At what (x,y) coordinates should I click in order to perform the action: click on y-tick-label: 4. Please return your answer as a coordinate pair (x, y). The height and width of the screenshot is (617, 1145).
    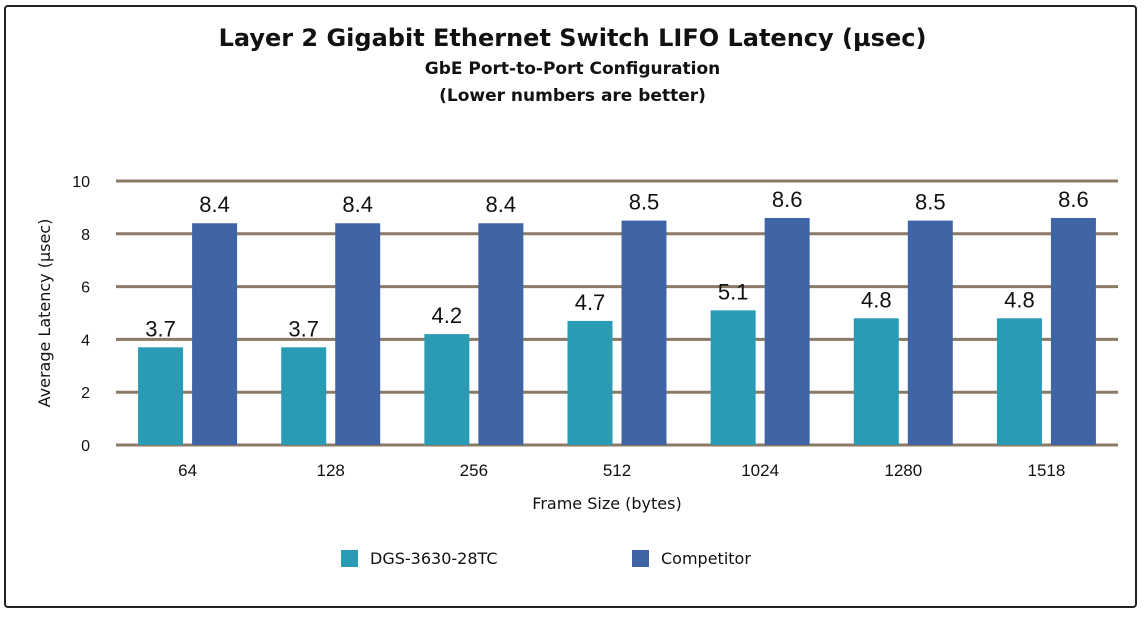
    Looking at the image, I should click on (85, 340).